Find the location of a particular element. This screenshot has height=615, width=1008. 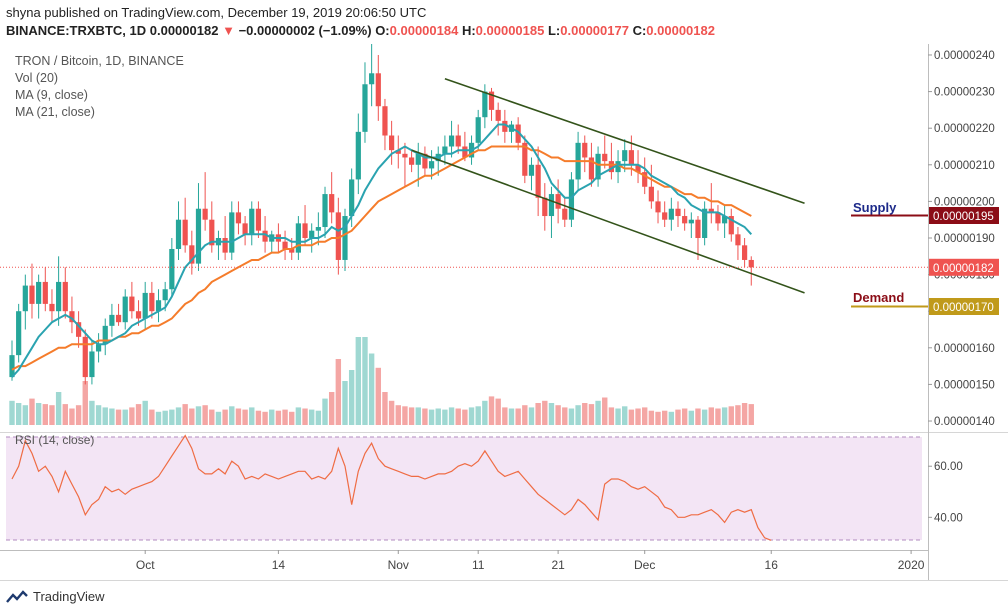

rsi-tick-label: 60.00 is located at coordinates (948, 467).